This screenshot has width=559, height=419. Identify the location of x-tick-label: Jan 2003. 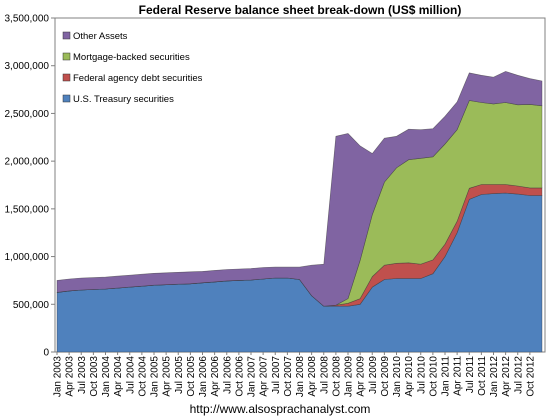
(58, 377).